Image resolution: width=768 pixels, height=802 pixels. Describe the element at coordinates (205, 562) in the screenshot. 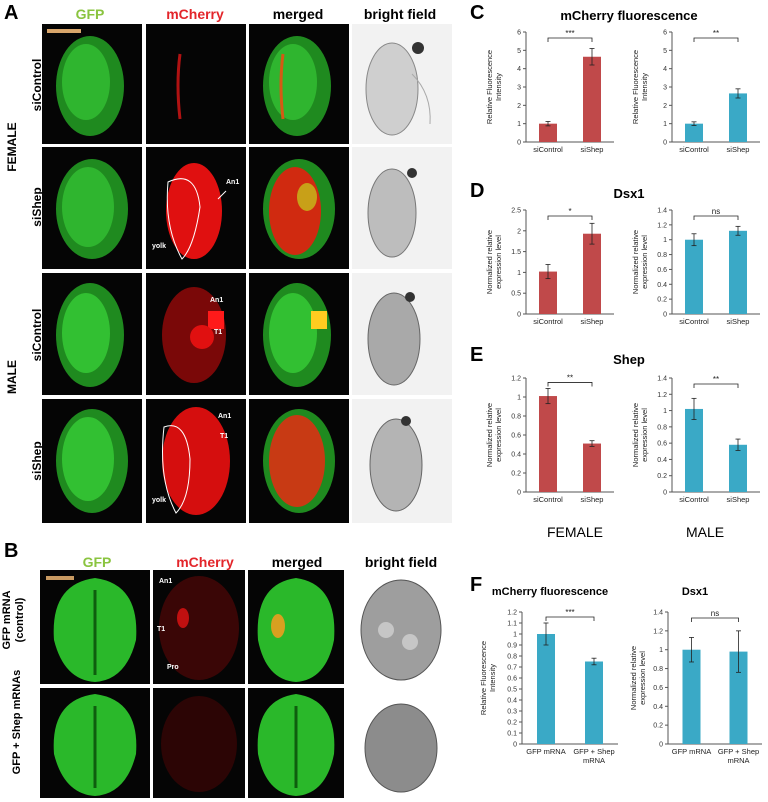

I see `col-head-b-mcherry: mCherry` at that location.